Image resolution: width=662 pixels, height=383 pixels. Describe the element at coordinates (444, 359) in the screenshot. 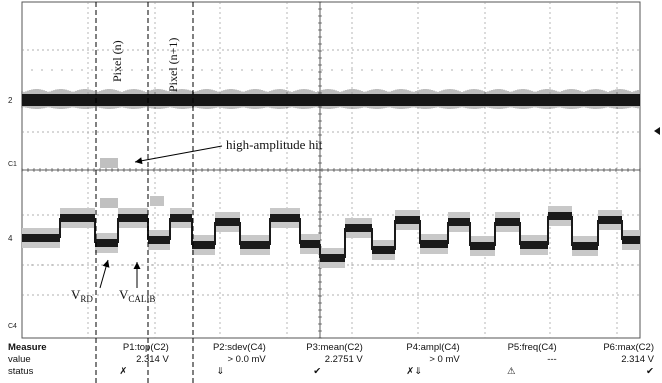

I see `measure-value: > 0 mV` at that location.